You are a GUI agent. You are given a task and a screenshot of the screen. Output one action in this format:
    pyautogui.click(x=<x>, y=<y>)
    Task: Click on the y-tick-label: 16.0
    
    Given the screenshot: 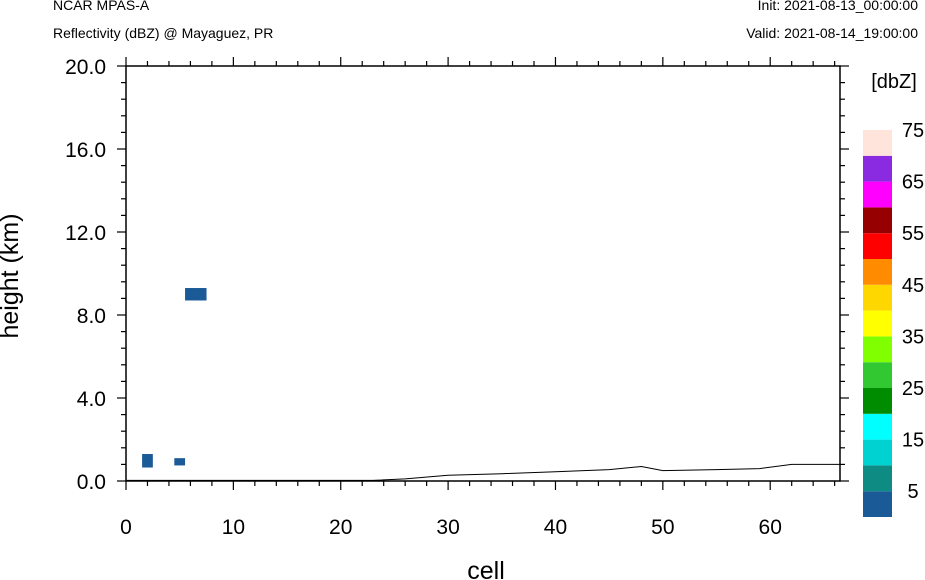 What is the action you would take?
    pyautogui.click(x=85, y=150)
    